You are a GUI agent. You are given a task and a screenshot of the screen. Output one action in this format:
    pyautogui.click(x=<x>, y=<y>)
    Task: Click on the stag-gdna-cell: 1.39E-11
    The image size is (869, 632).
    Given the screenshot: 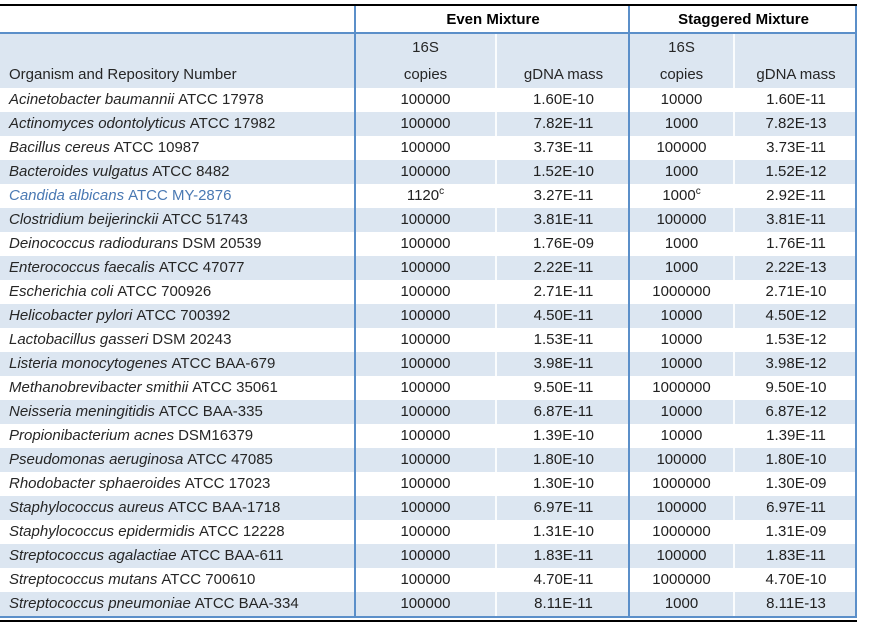 What is the action you would take?
    pyautogui.click(x=796, y=435)
    